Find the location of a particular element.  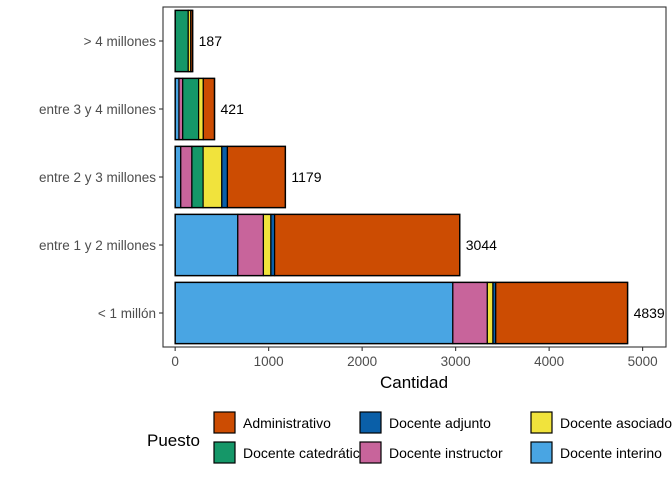

x-axis: 0 1000 2000 3000 4000 5000 is located at coordinates (414, 358).